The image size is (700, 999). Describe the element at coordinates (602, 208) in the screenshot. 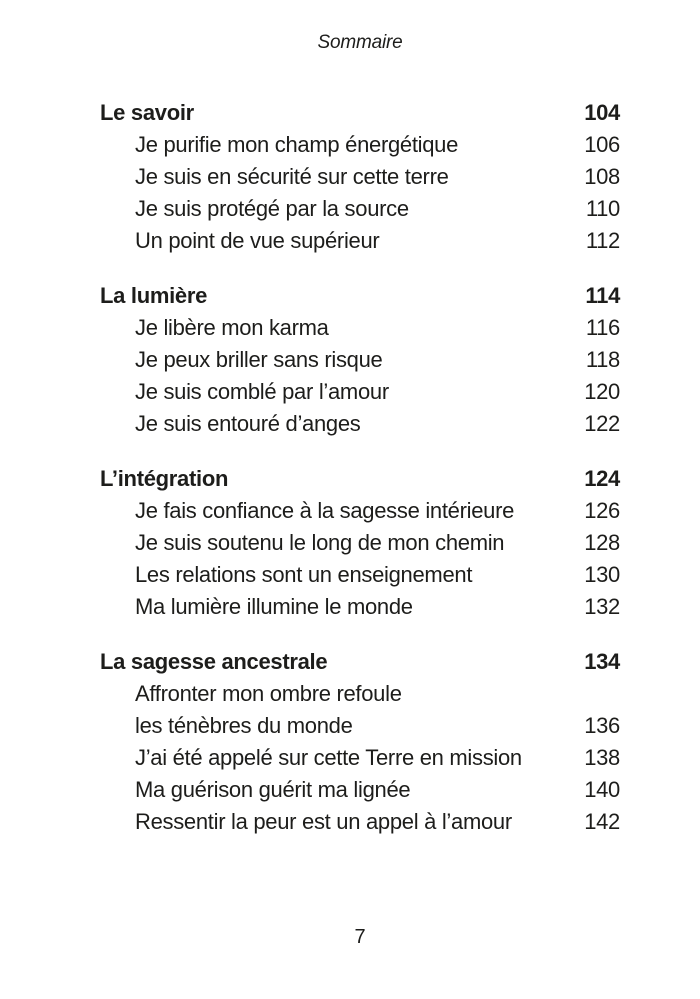

I see `toc-entry-page: 110` at that location.